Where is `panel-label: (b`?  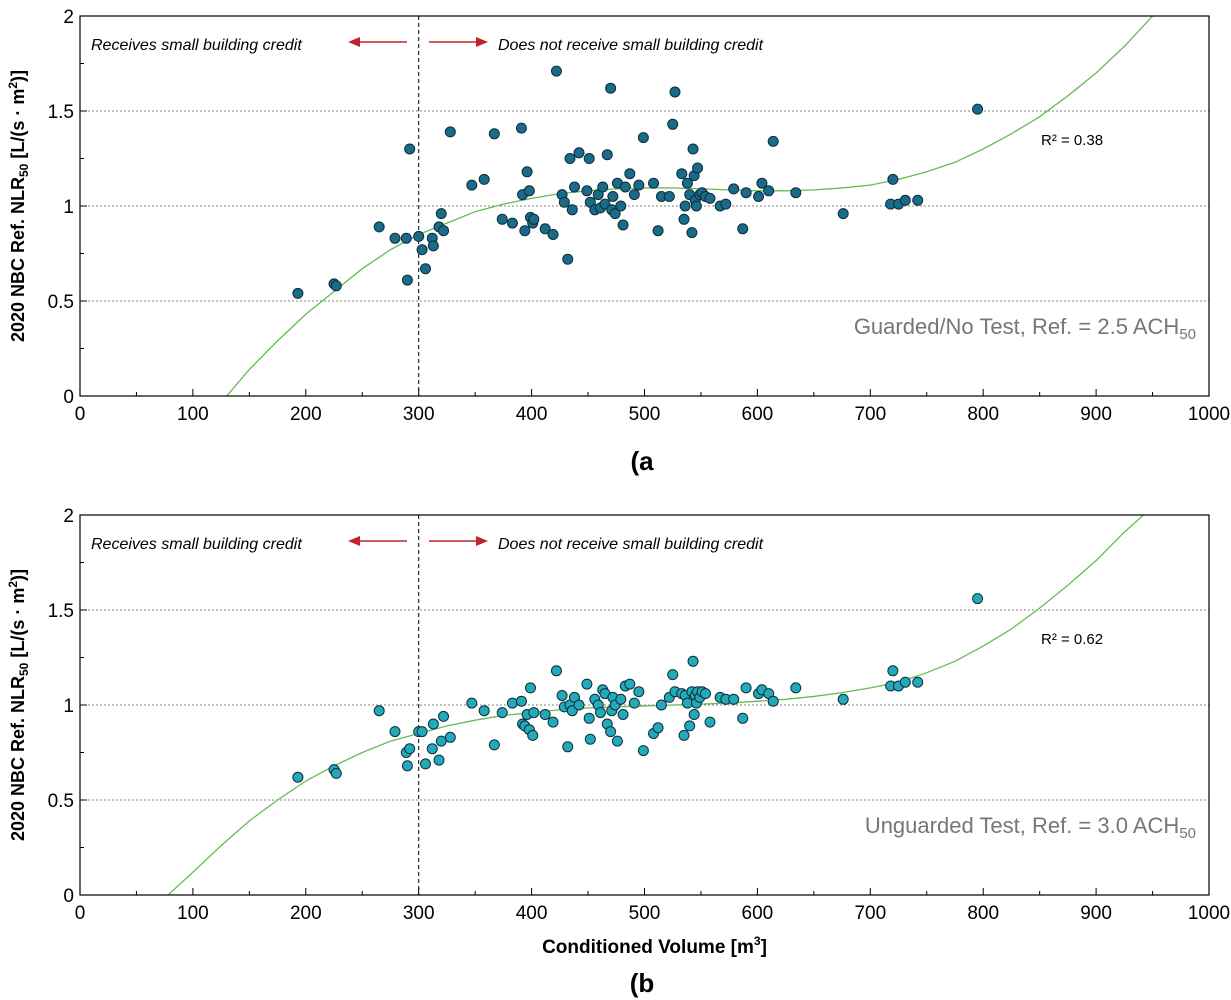
panel-label: (b is located at coordinates (642, 983).